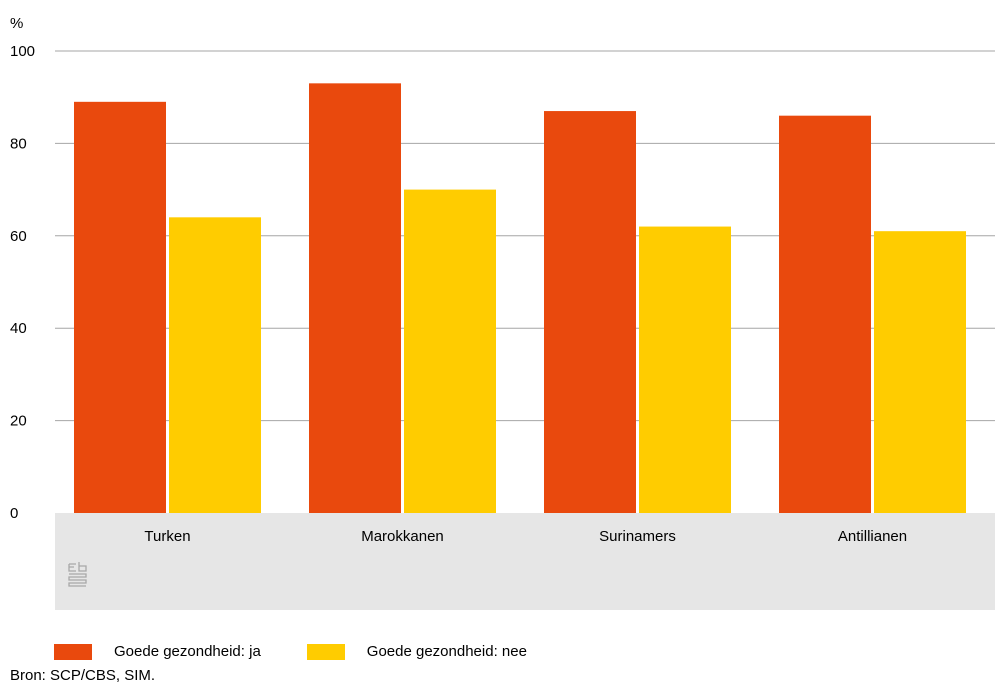 This screenshot has height=689, width=995. Describe the element at coordinates (14, 513) in the screenshot. I see `y-tick-label: 0` at that location.